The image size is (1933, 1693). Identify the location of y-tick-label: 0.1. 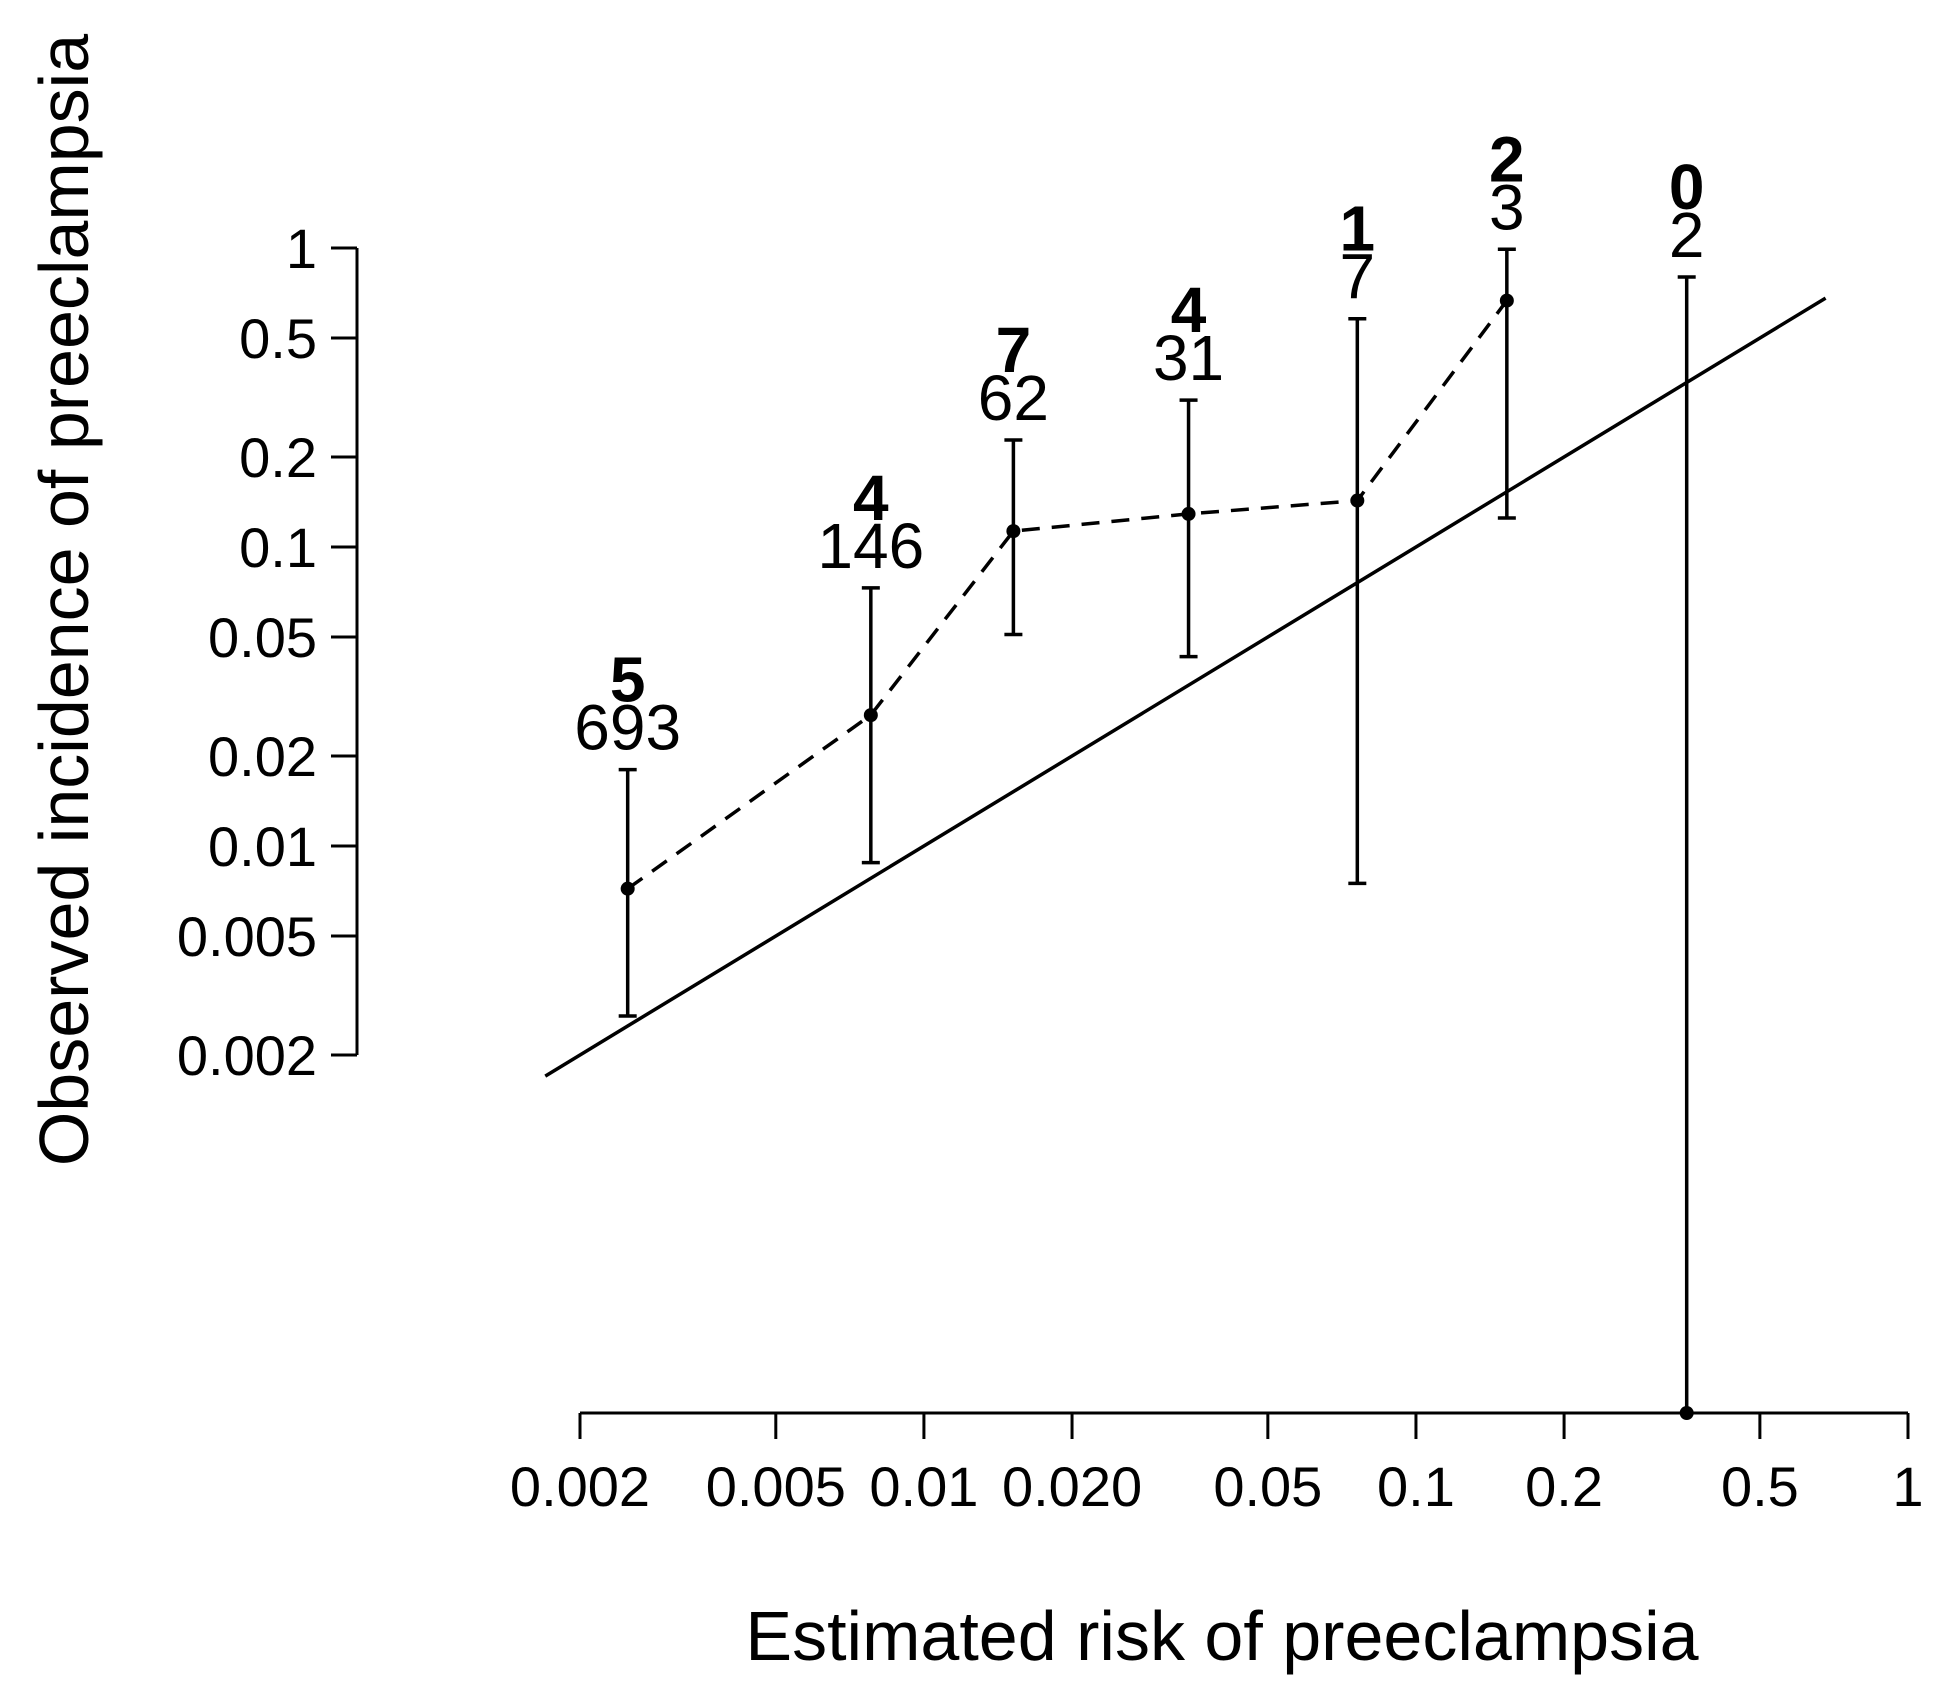
(278, 547).